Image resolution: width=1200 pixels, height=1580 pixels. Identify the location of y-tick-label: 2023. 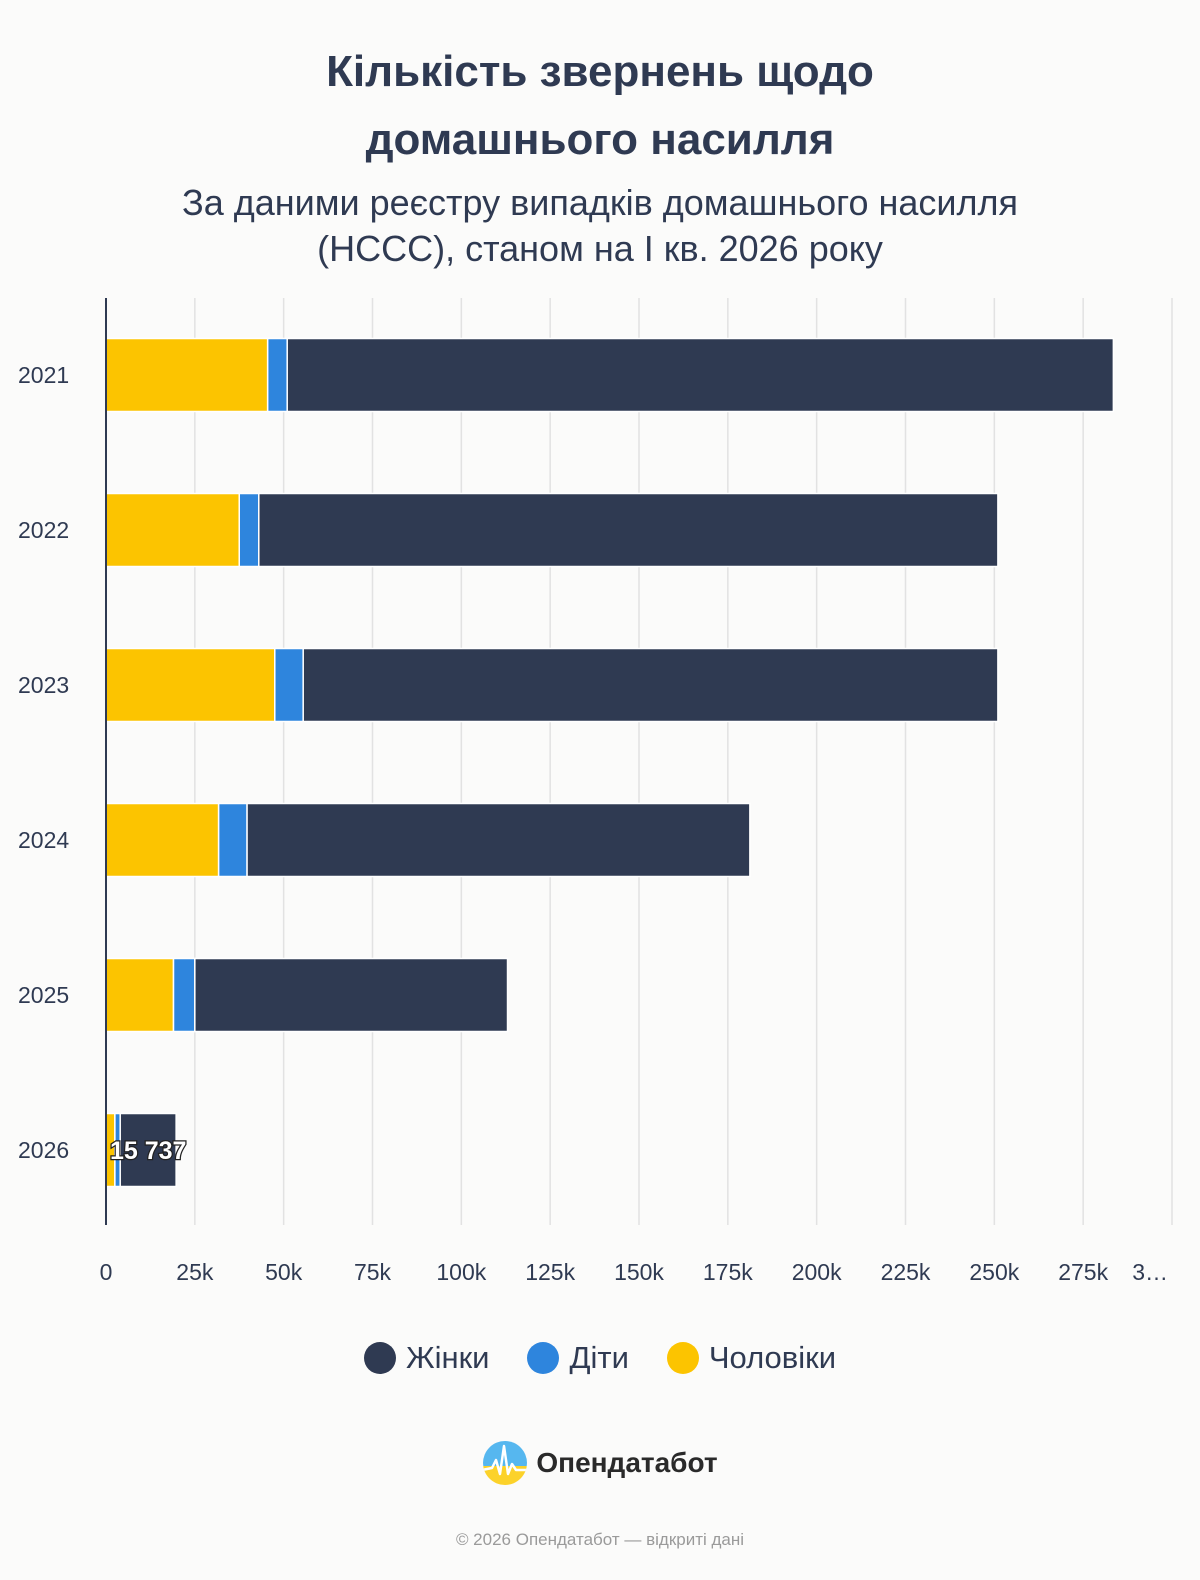
(43, 685).